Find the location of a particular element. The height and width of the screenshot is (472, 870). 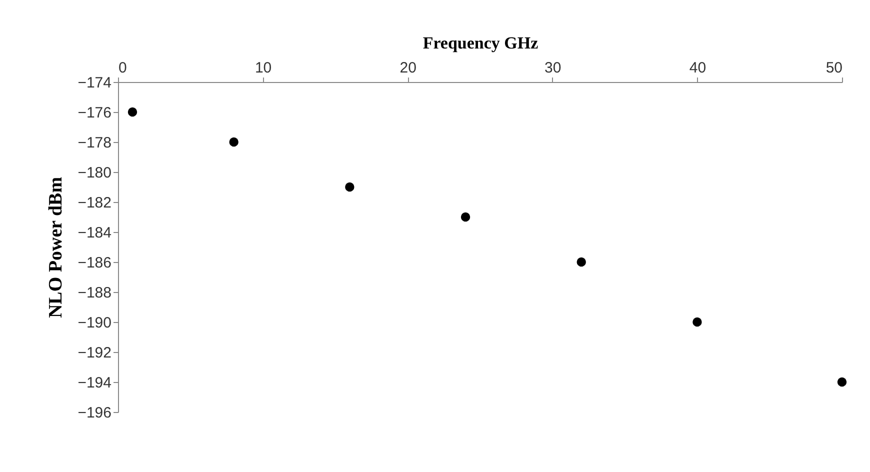

y-tick-label: −186 is located at coordinates (95, 263).